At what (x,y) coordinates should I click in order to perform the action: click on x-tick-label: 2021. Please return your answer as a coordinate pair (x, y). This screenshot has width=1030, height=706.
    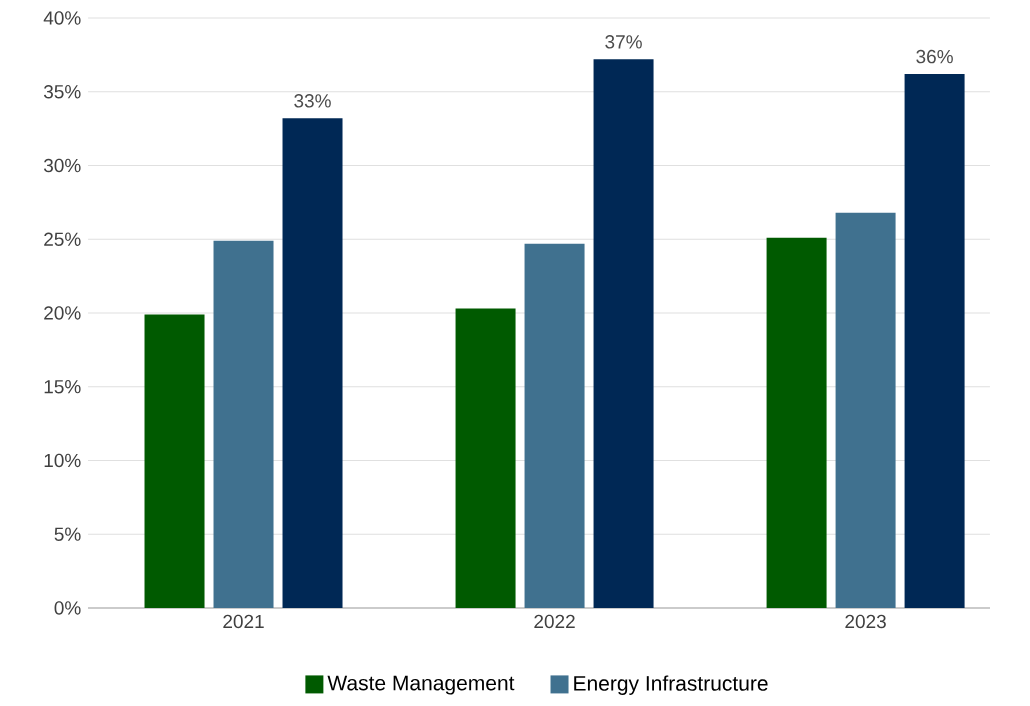
    Looking at the image, I should click on (243, 621).